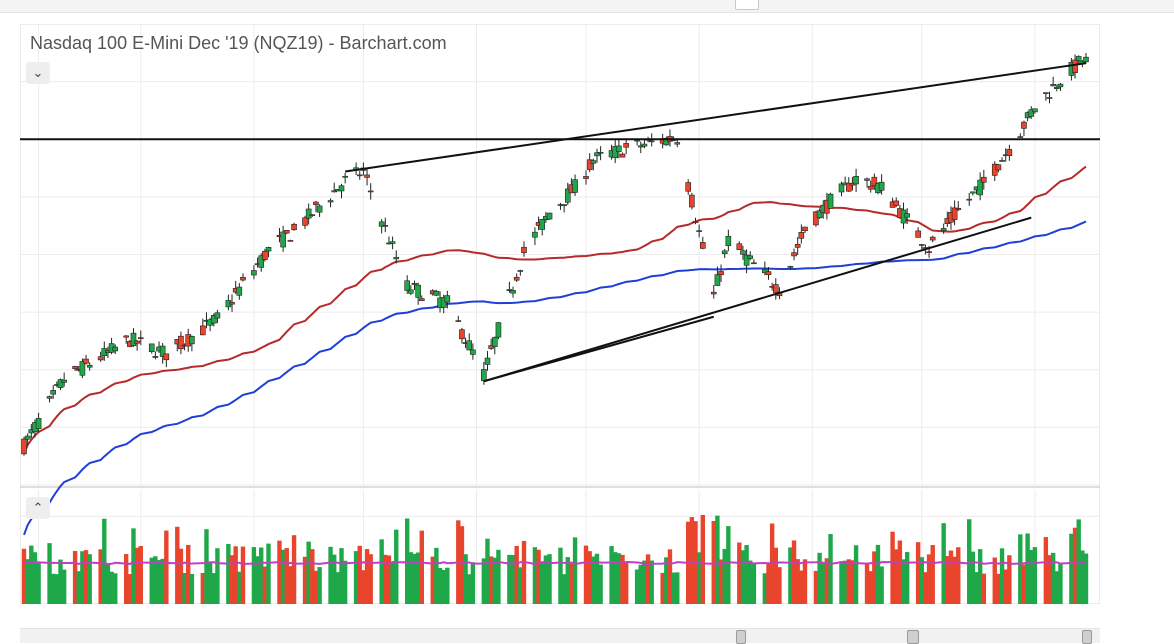 The width and height of the screenshot is (1174, 644). I want to click on scrollbar-right-handle, so click(1087, 637).